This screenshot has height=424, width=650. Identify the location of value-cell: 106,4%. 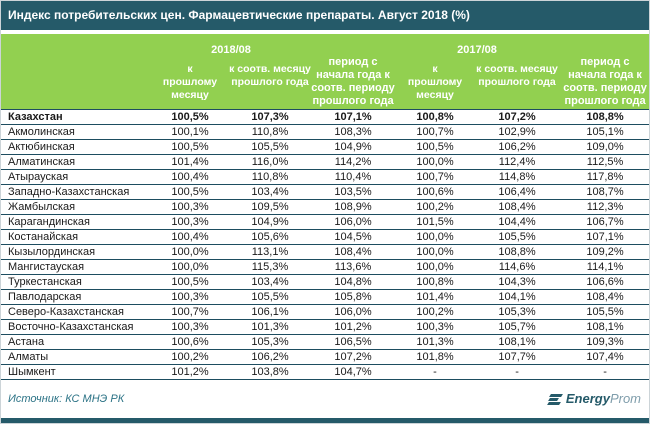
(517, 191).